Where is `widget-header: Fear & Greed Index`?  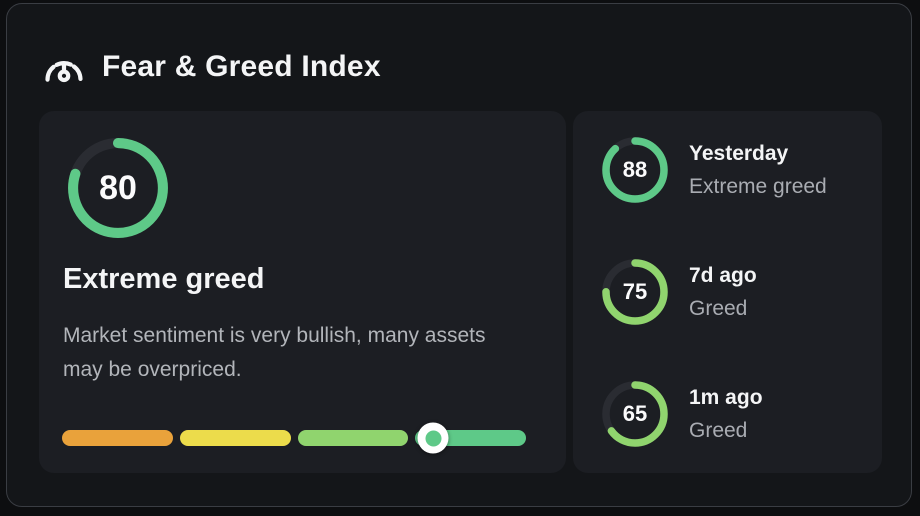
widget-header: Fear & Greed Index is located at coordinates (211, 67).